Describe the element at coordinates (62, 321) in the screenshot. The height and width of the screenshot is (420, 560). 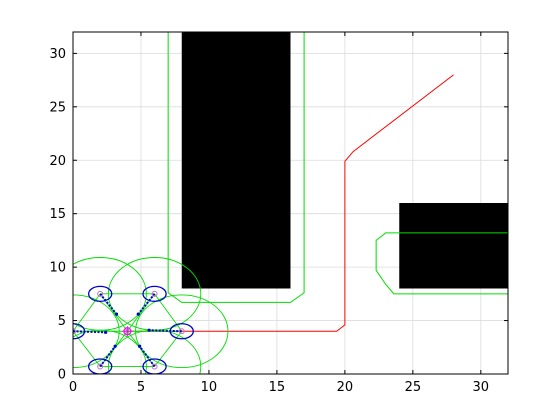
I see `y-tick-label: 5` at that location.